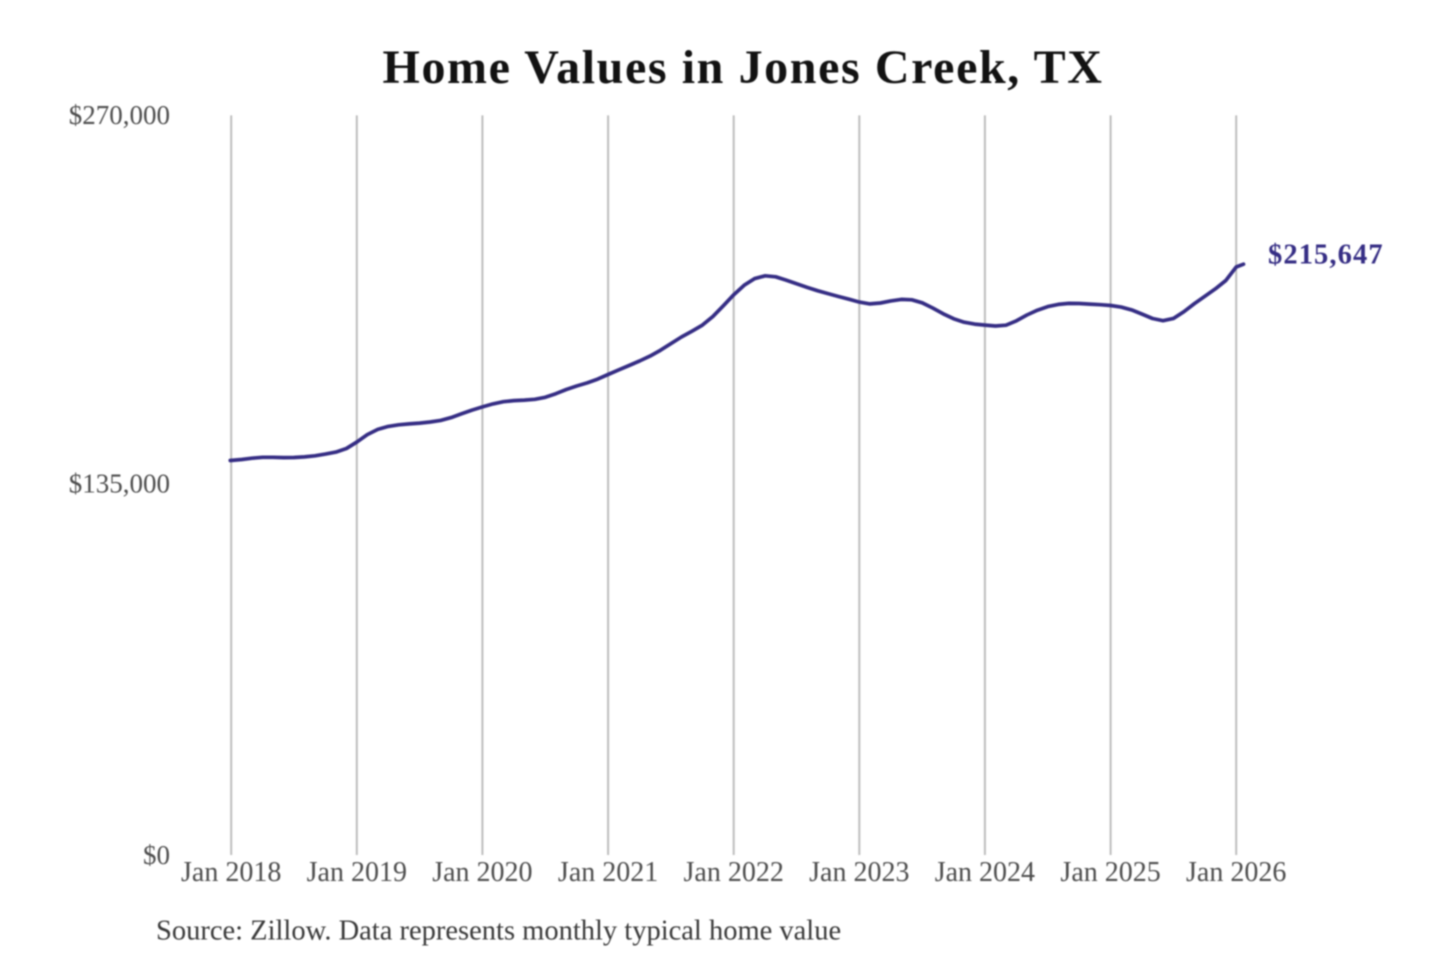 This screenshot has width=1440, height=960. What do you see at coordinates (119, 484) in the screenshot?
I see `svg-text: $135,000` at bounding box center [119, 484].